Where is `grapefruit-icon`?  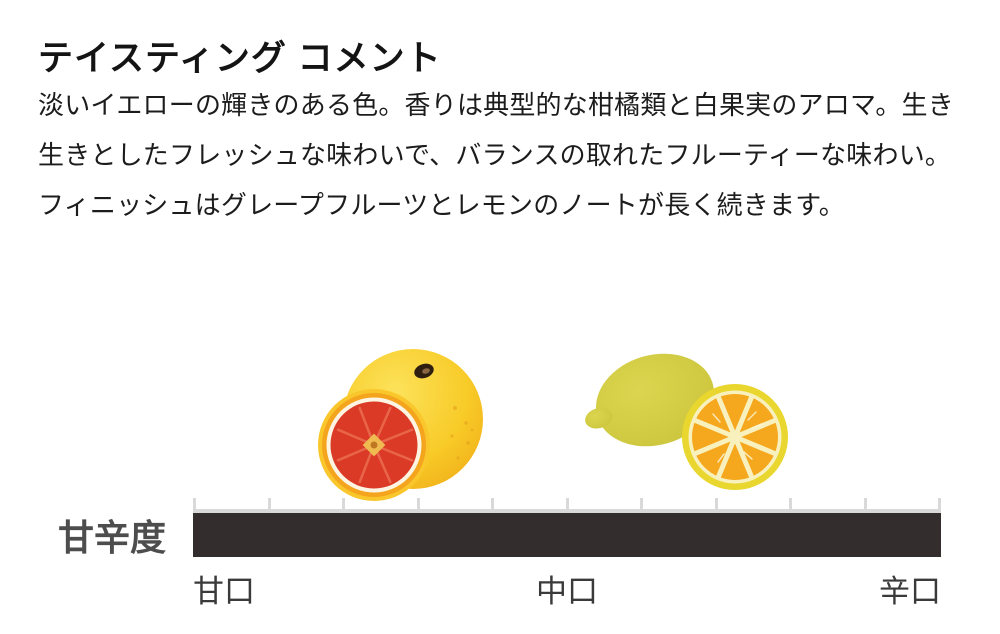 grapefruit-icon is located at coordinates (400, 425).